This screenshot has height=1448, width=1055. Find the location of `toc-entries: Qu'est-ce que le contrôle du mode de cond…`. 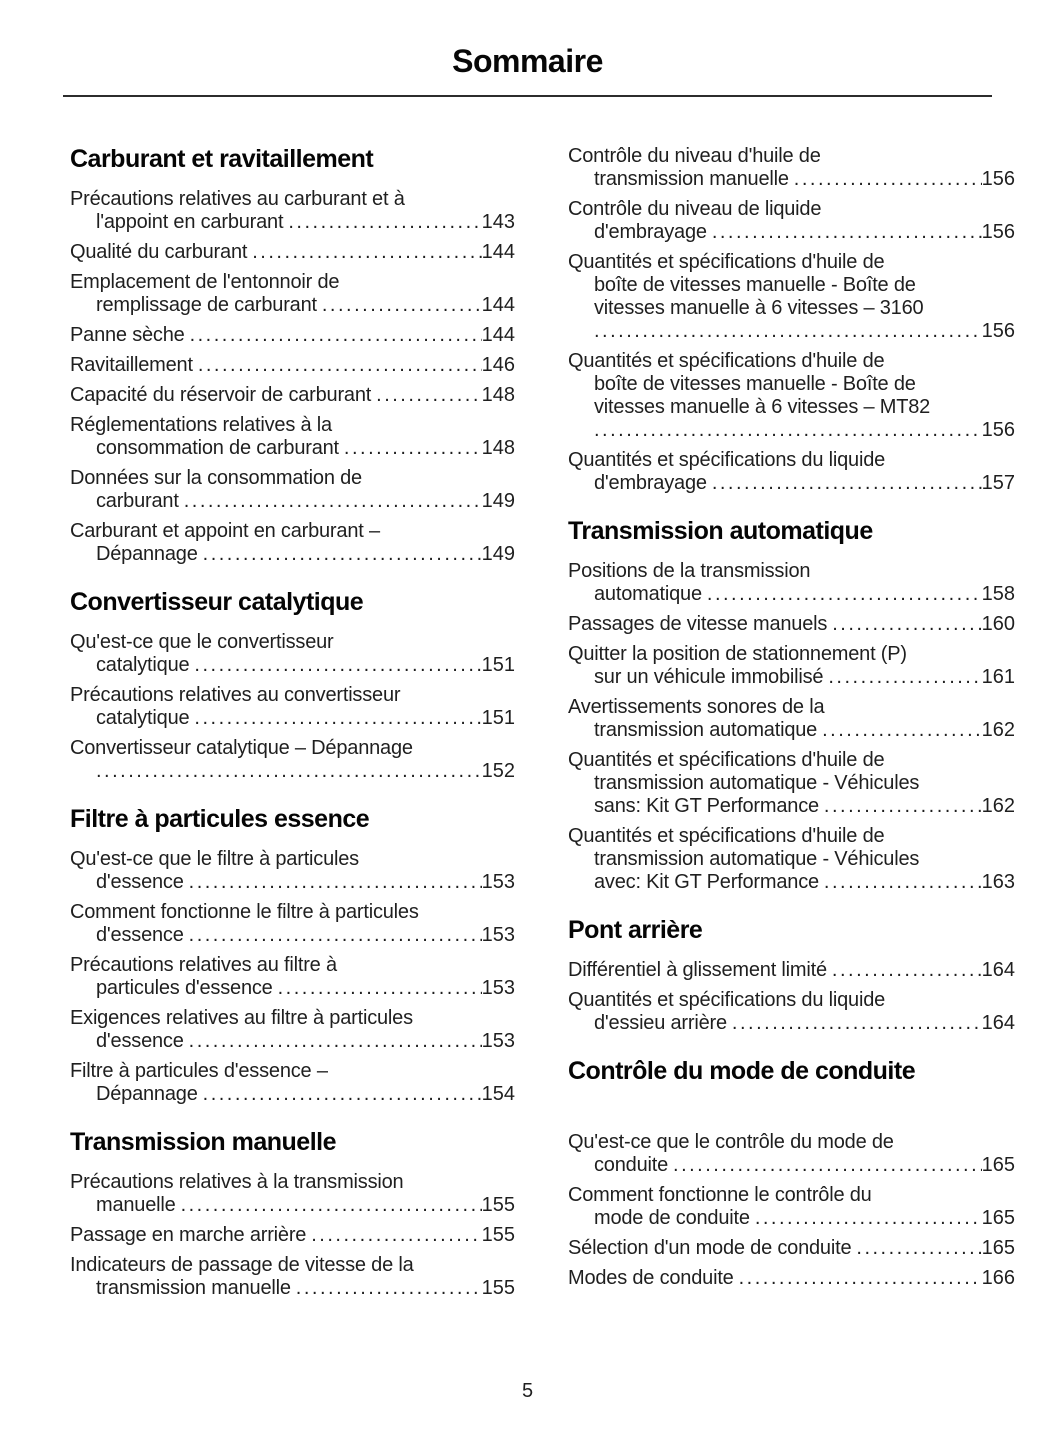

toc-entries: Qu'est-ce que le contrôle du mode de cond… is located at coordinates (791, 1210).